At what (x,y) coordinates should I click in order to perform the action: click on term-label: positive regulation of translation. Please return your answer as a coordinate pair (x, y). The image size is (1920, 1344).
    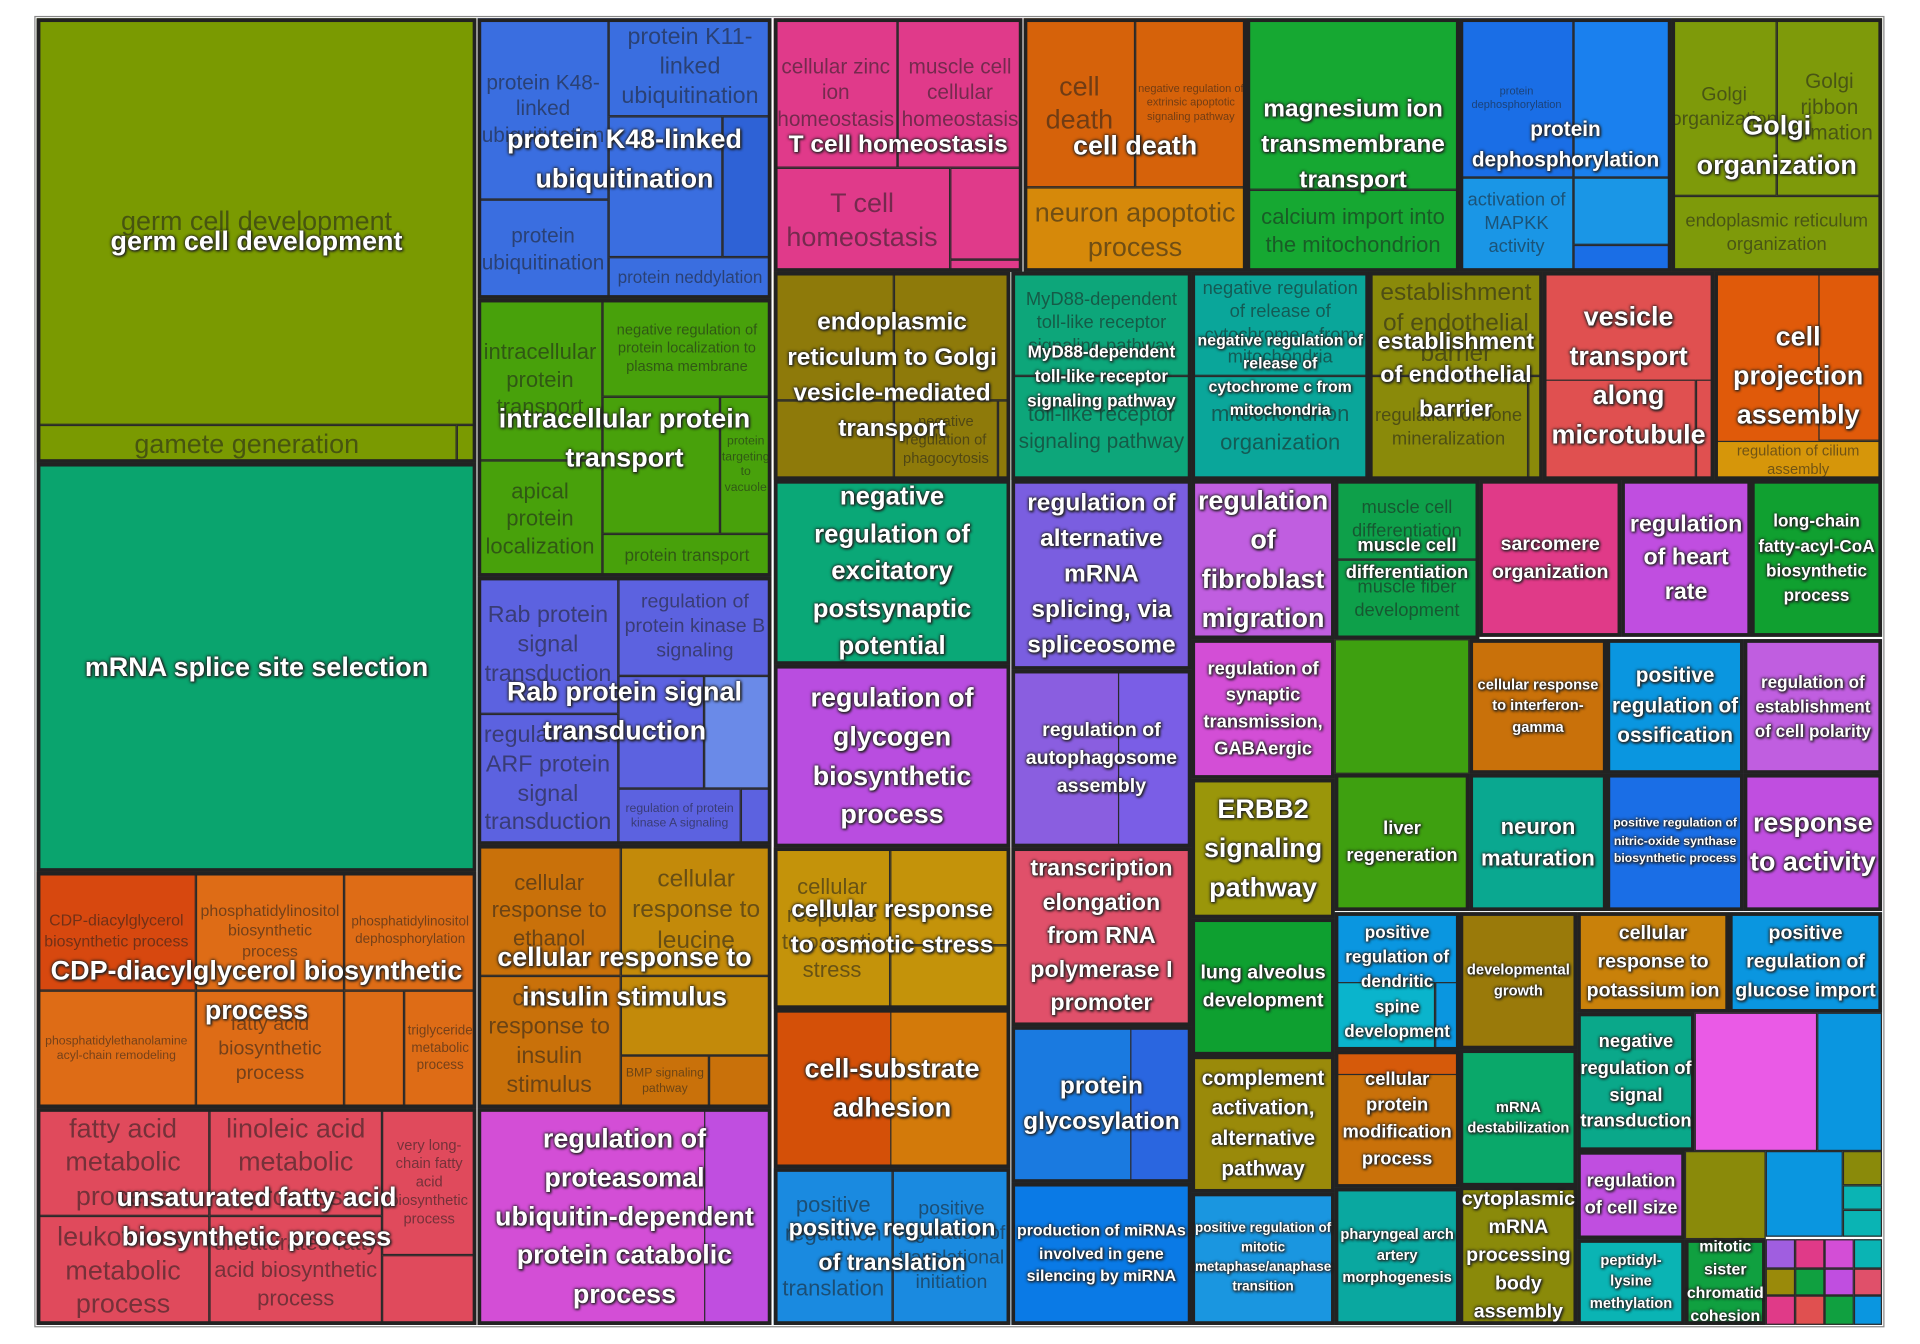
    Looking at the image, I should click on (833, 1246).